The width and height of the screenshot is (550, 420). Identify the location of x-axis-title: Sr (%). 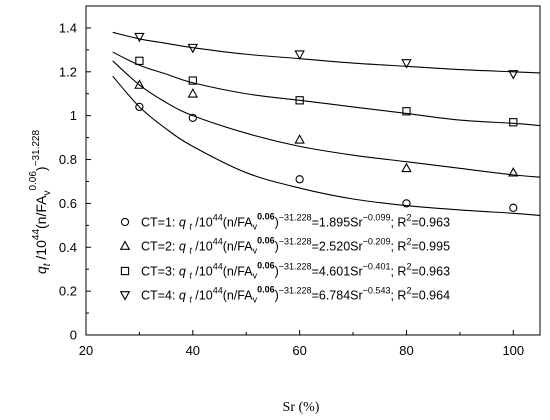
(301, 407).